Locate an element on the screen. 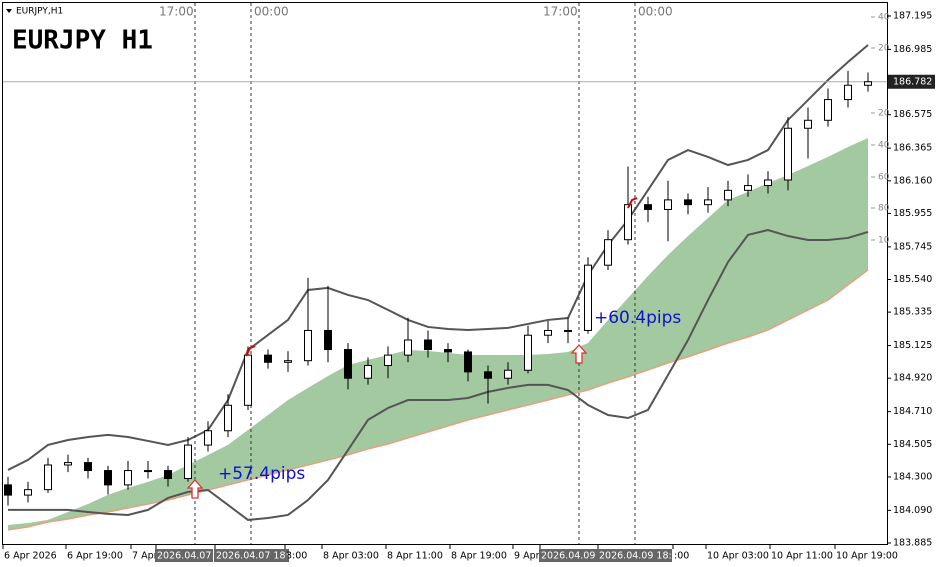 The width and height of the screenshot is (936, 567). x-tick-label: 7 Apr is located at coordinates (145, 556).